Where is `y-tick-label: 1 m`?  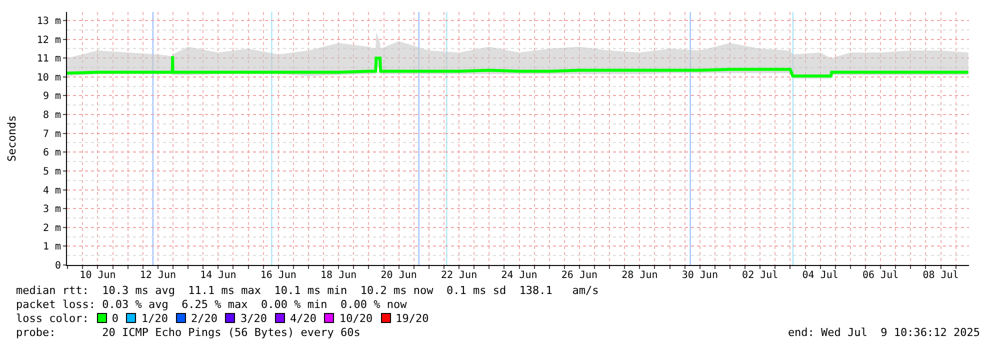
y-tick-label: 1 m is located at coordinates (51, 247).